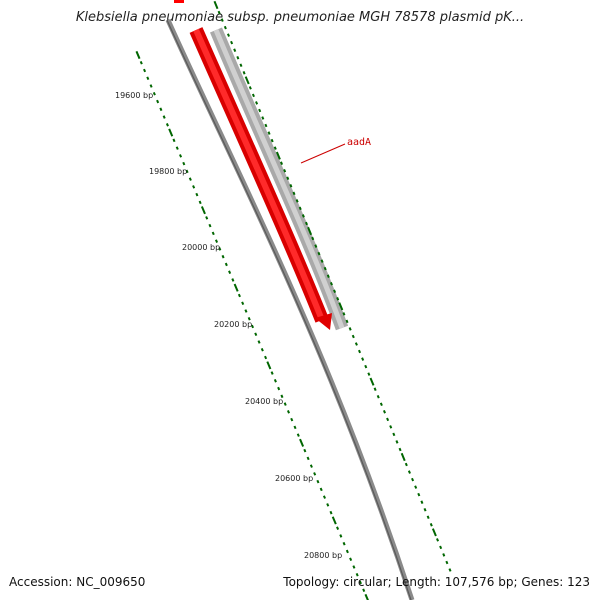 The width and height of the screenshot is (600, 600). What do you see at coordinates (323, 555) in the screenshot?
I see `ruler-tick-label: 20800 bp` at bounding box center [323, 555].